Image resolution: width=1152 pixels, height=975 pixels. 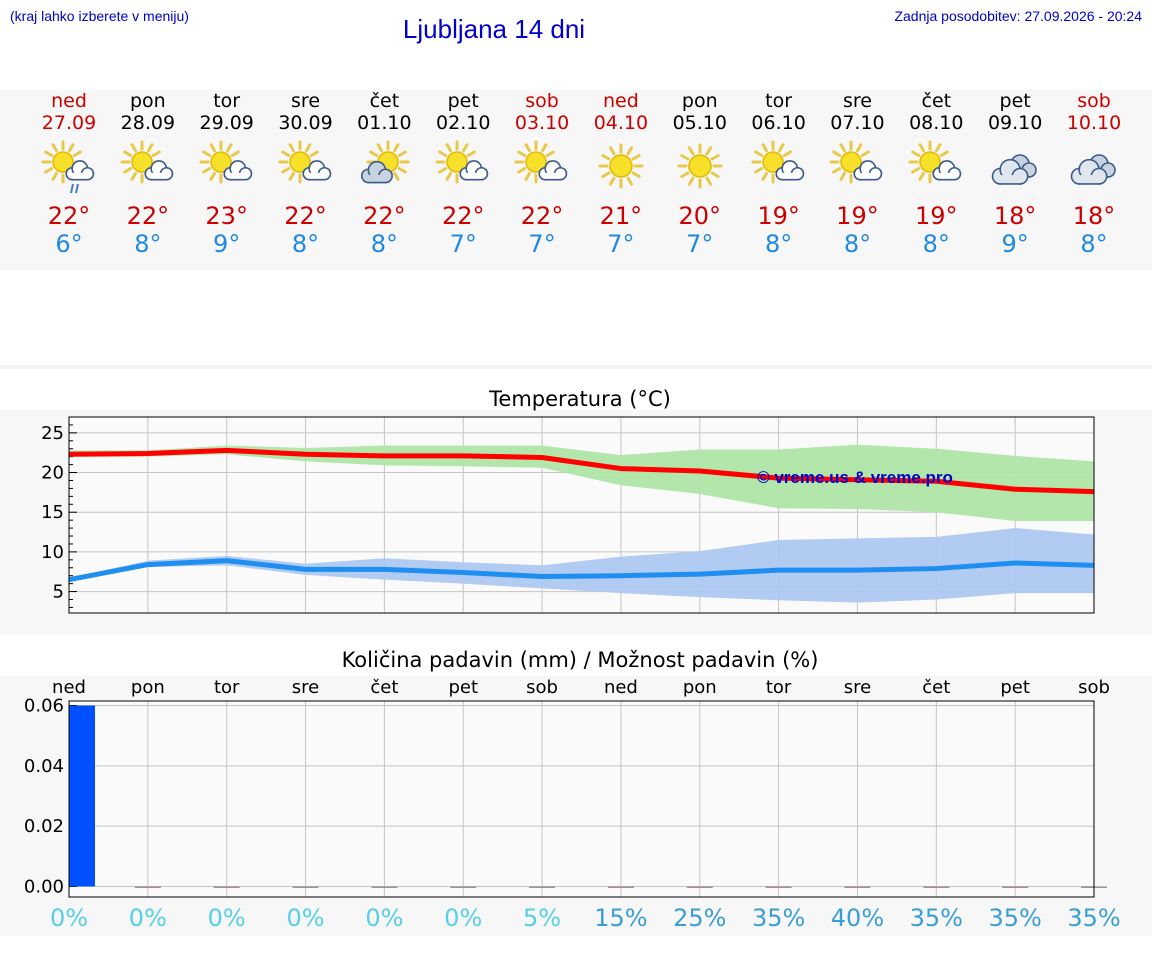 I want to click on x-day-label: ned, so click(x=621, y=687).